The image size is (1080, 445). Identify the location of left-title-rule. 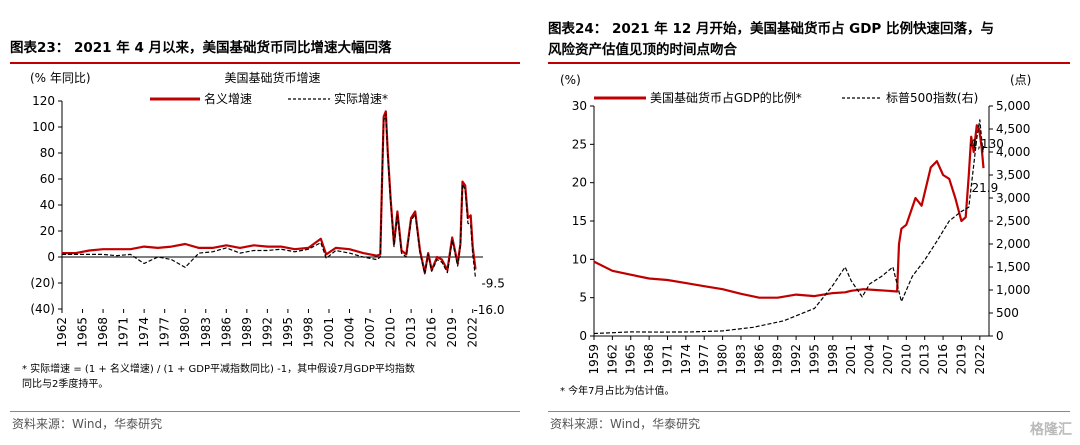
(265, 63).